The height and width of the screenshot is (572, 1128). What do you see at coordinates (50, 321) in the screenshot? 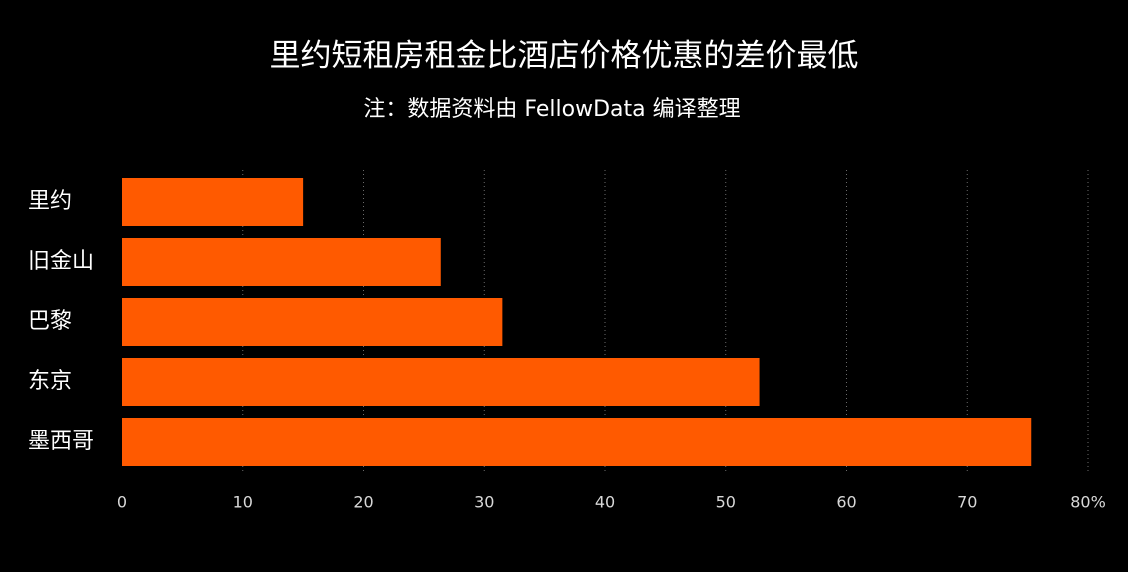
I see `category-label: 巴黎` at bounding box center [50, 321].